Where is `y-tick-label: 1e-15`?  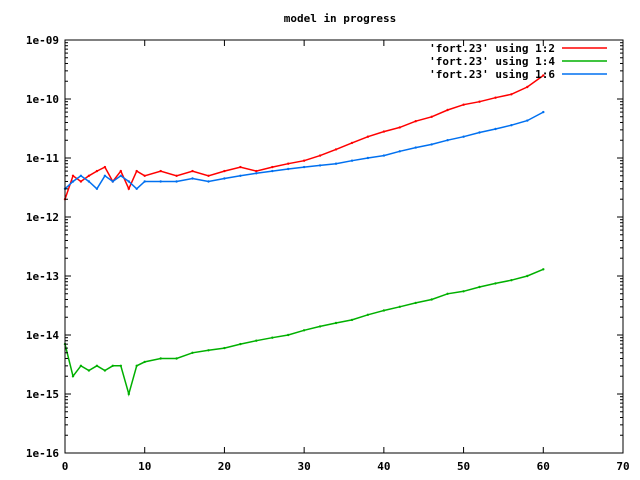
y-tick-label: 1e-15 is located at coordinates (42, 394).